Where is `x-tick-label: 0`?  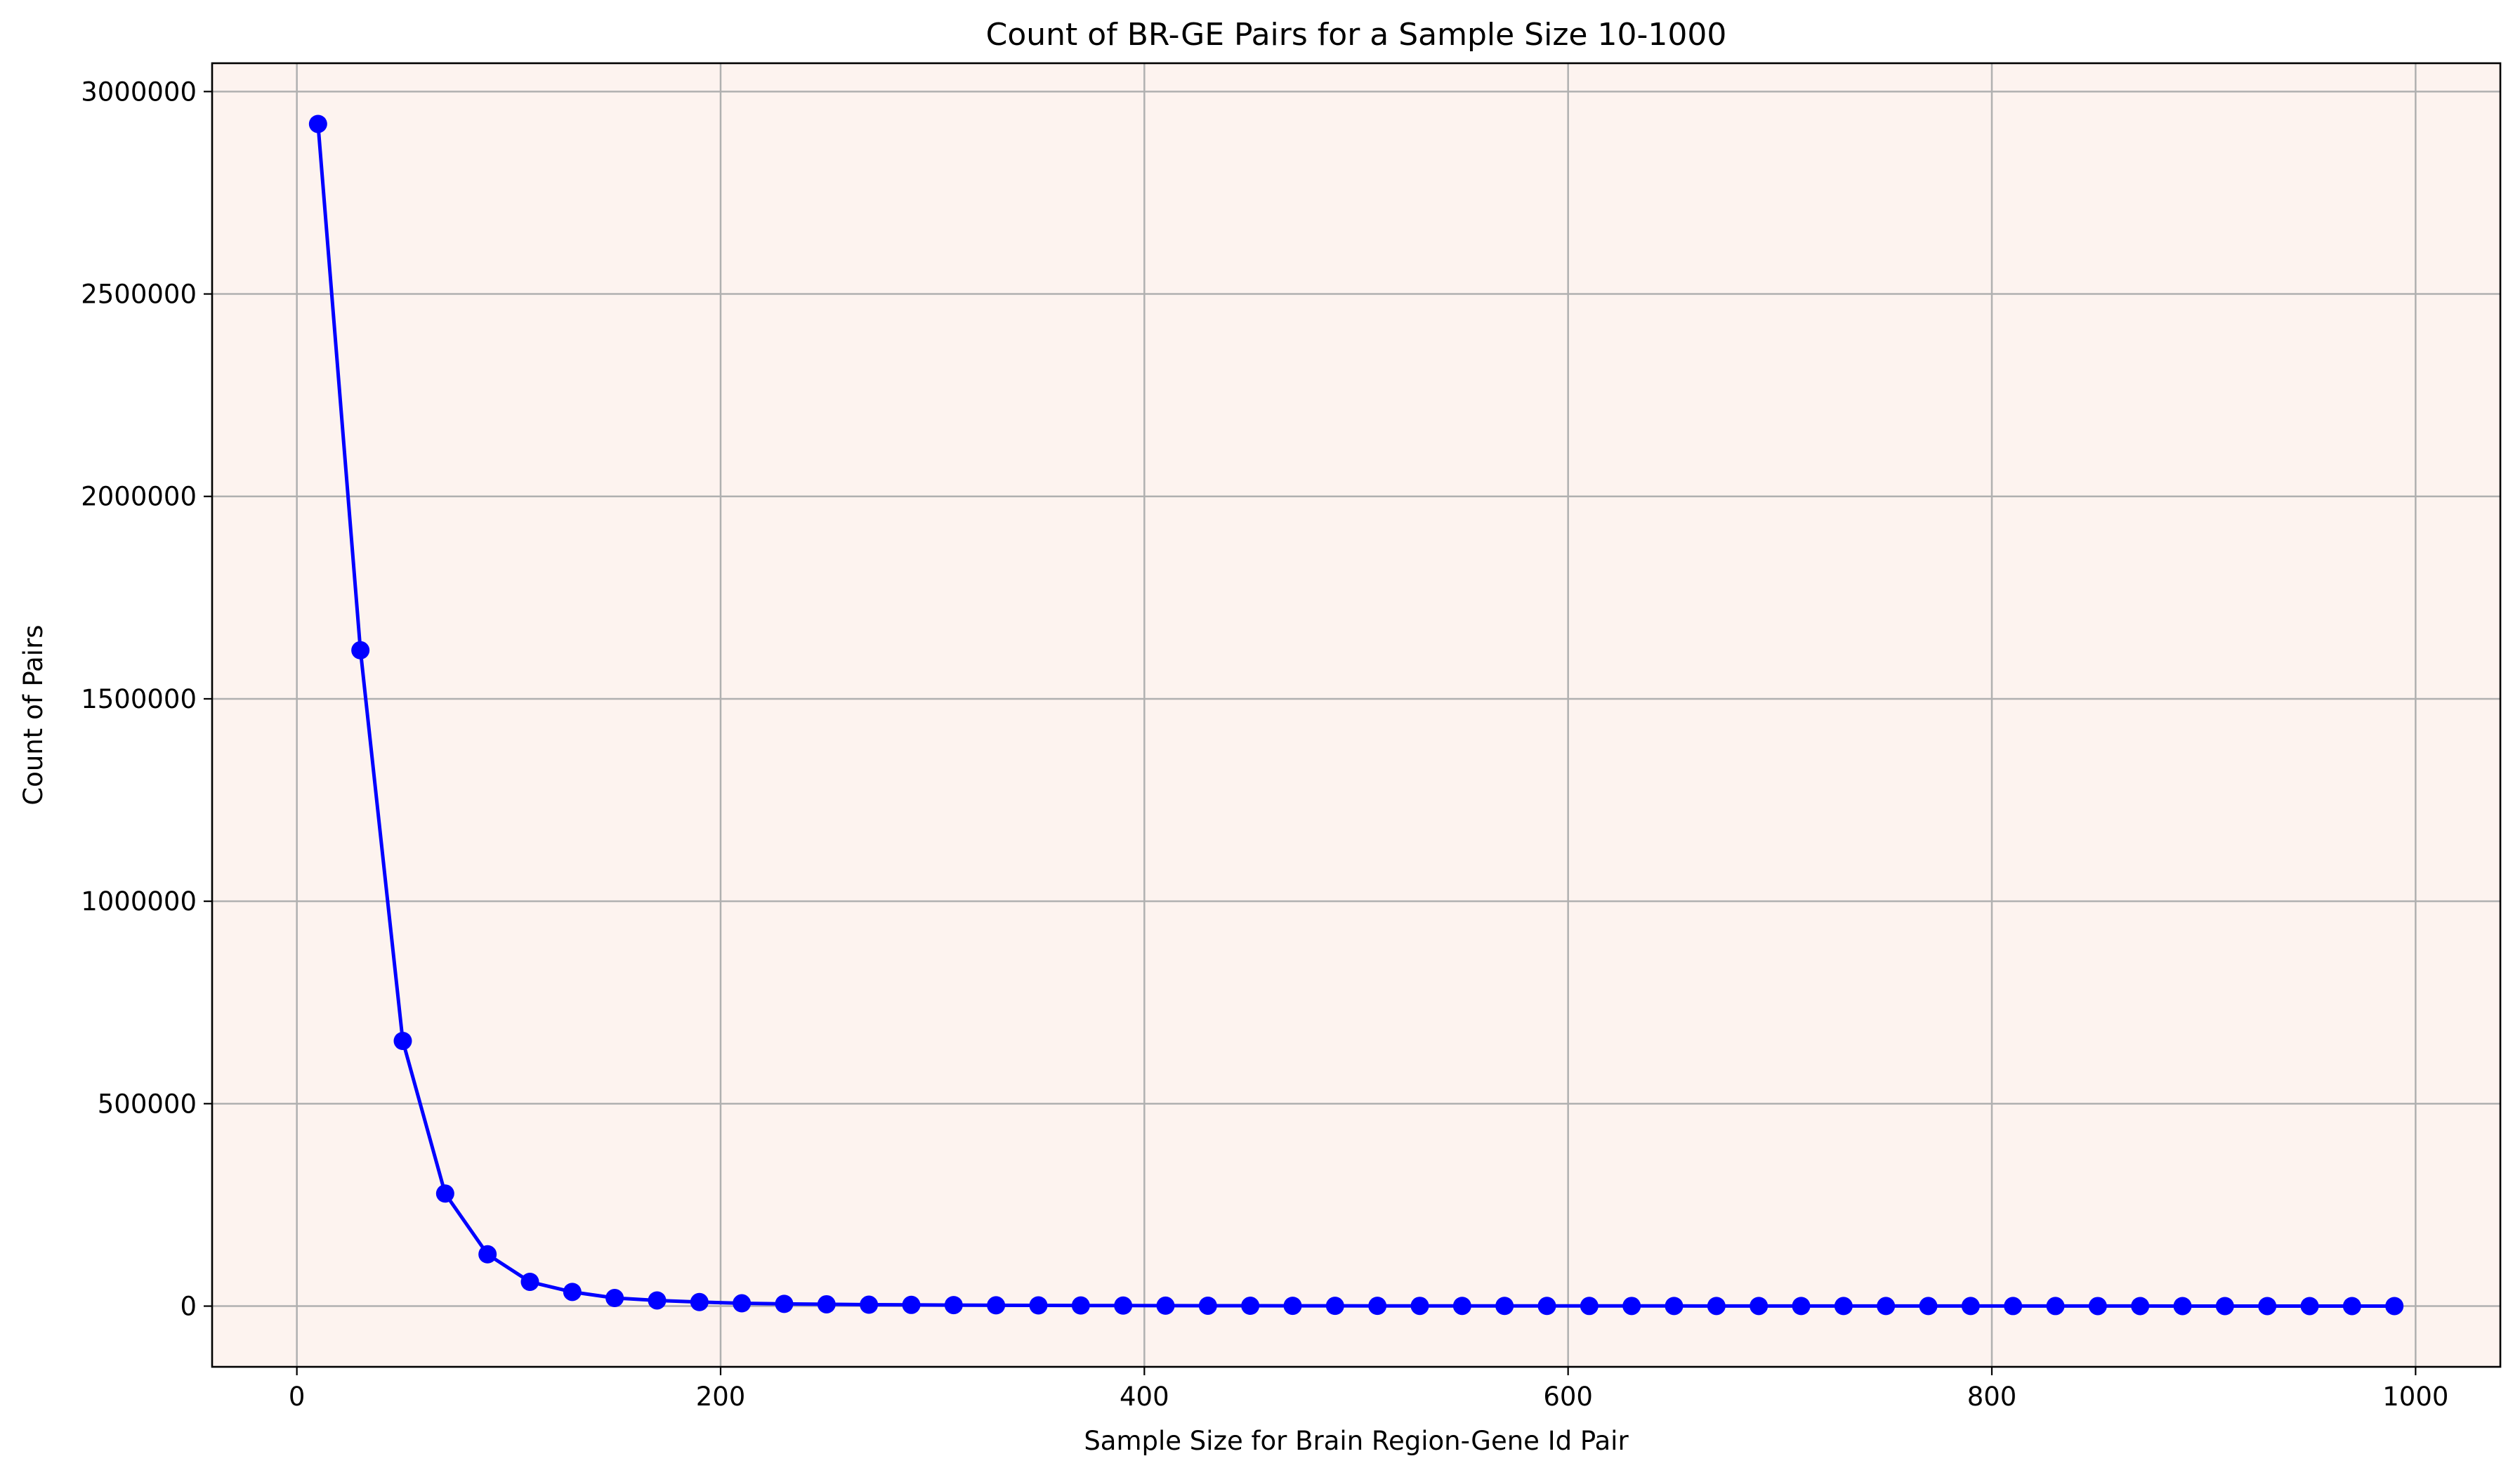 x-tick-label: 0 is located at coordinates (297, 1397).